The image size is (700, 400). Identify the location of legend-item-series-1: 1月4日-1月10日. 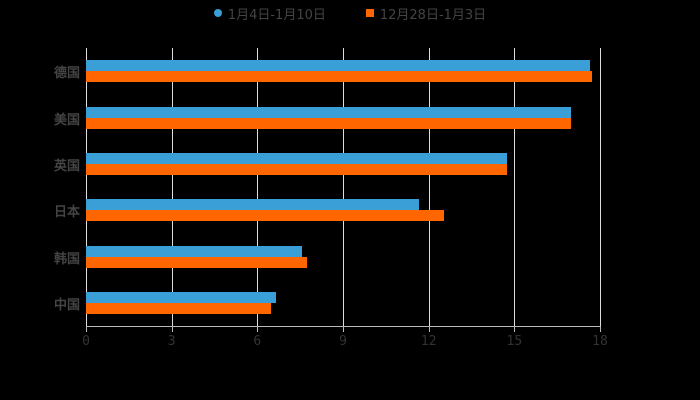
(269, 13).